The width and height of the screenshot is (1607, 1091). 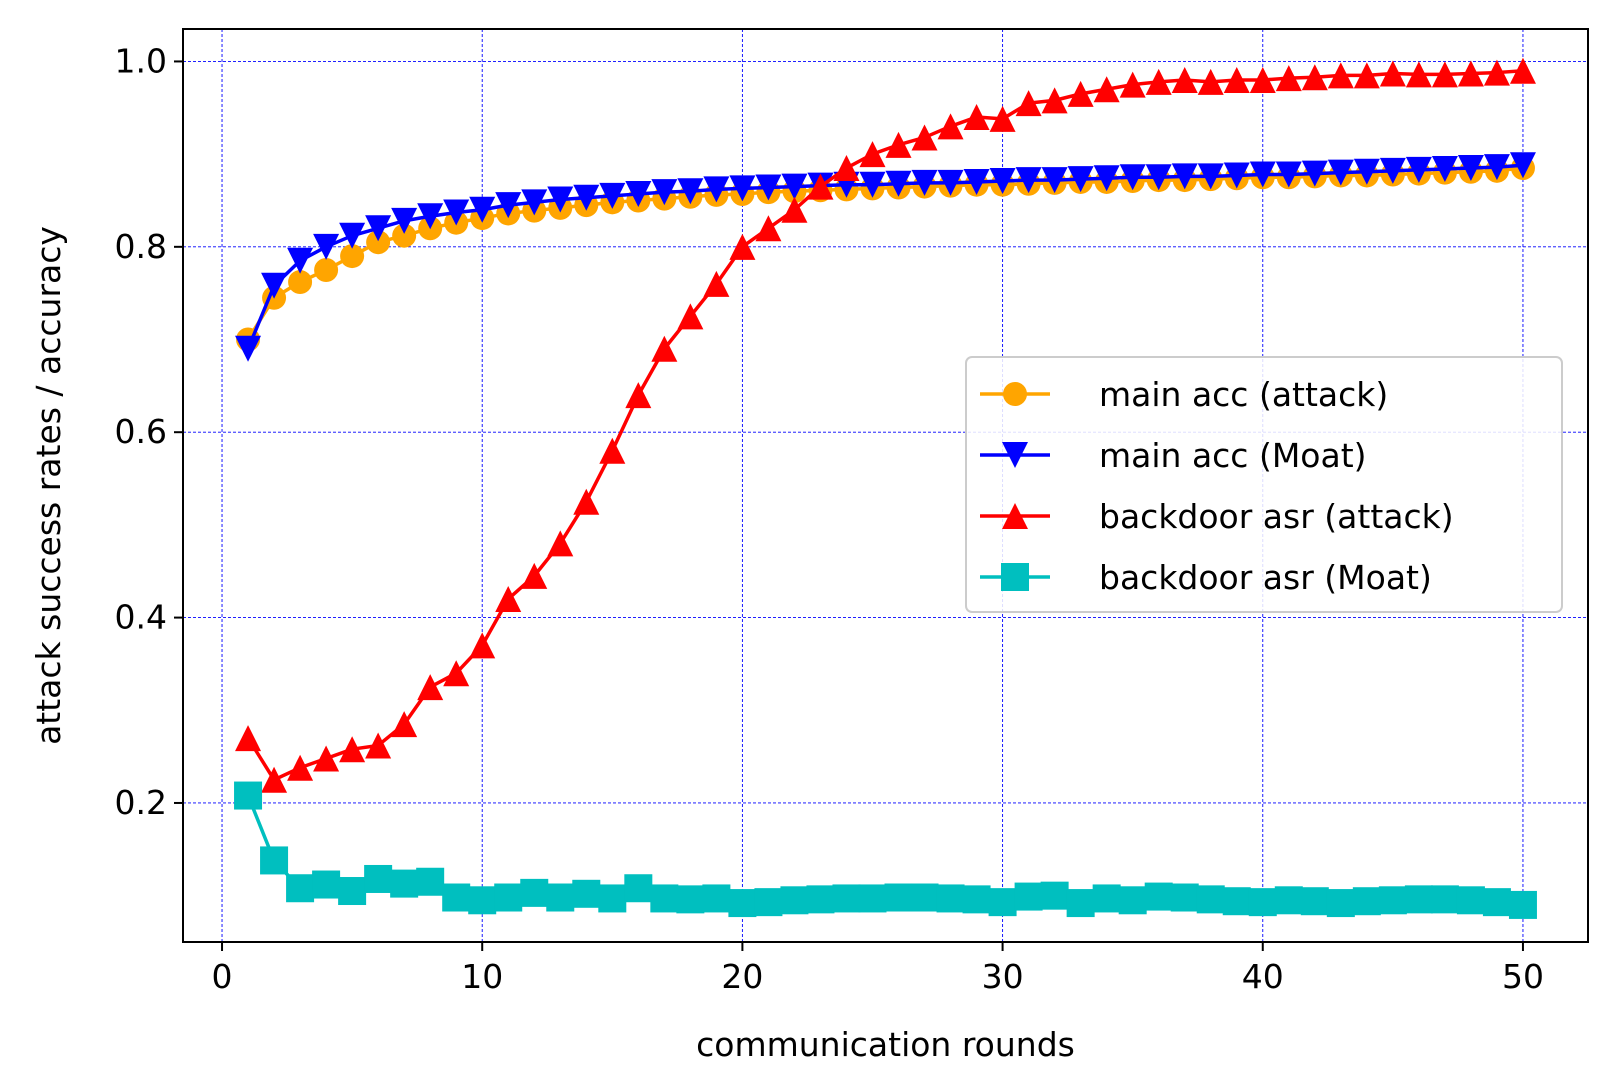 What do you see at coordinates (885, 1044) in the screenshot?
I see `x-axis-label: communication rounds` at bounding box center [885, 1044].